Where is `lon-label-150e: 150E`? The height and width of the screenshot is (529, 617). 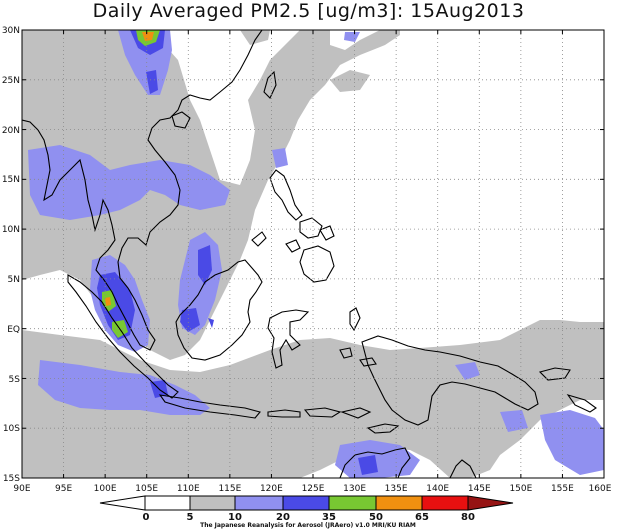
lon-label-150e: 150E is located at coordinates (520, 489).